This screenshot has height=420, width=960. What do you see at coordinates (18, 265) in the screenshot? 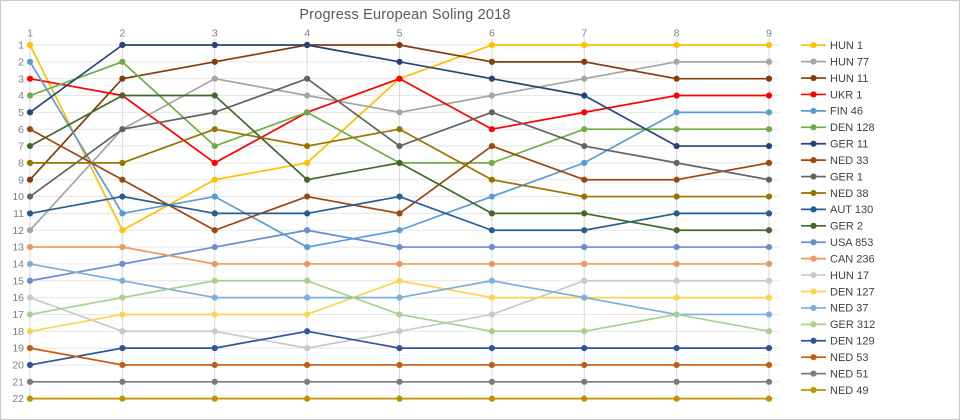
I see `y-axis-label: 14` at bounding box center [18, 265].